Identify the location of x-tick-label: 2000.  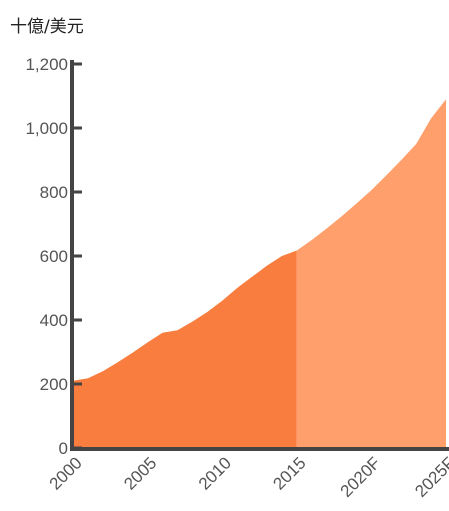
(66, 473).